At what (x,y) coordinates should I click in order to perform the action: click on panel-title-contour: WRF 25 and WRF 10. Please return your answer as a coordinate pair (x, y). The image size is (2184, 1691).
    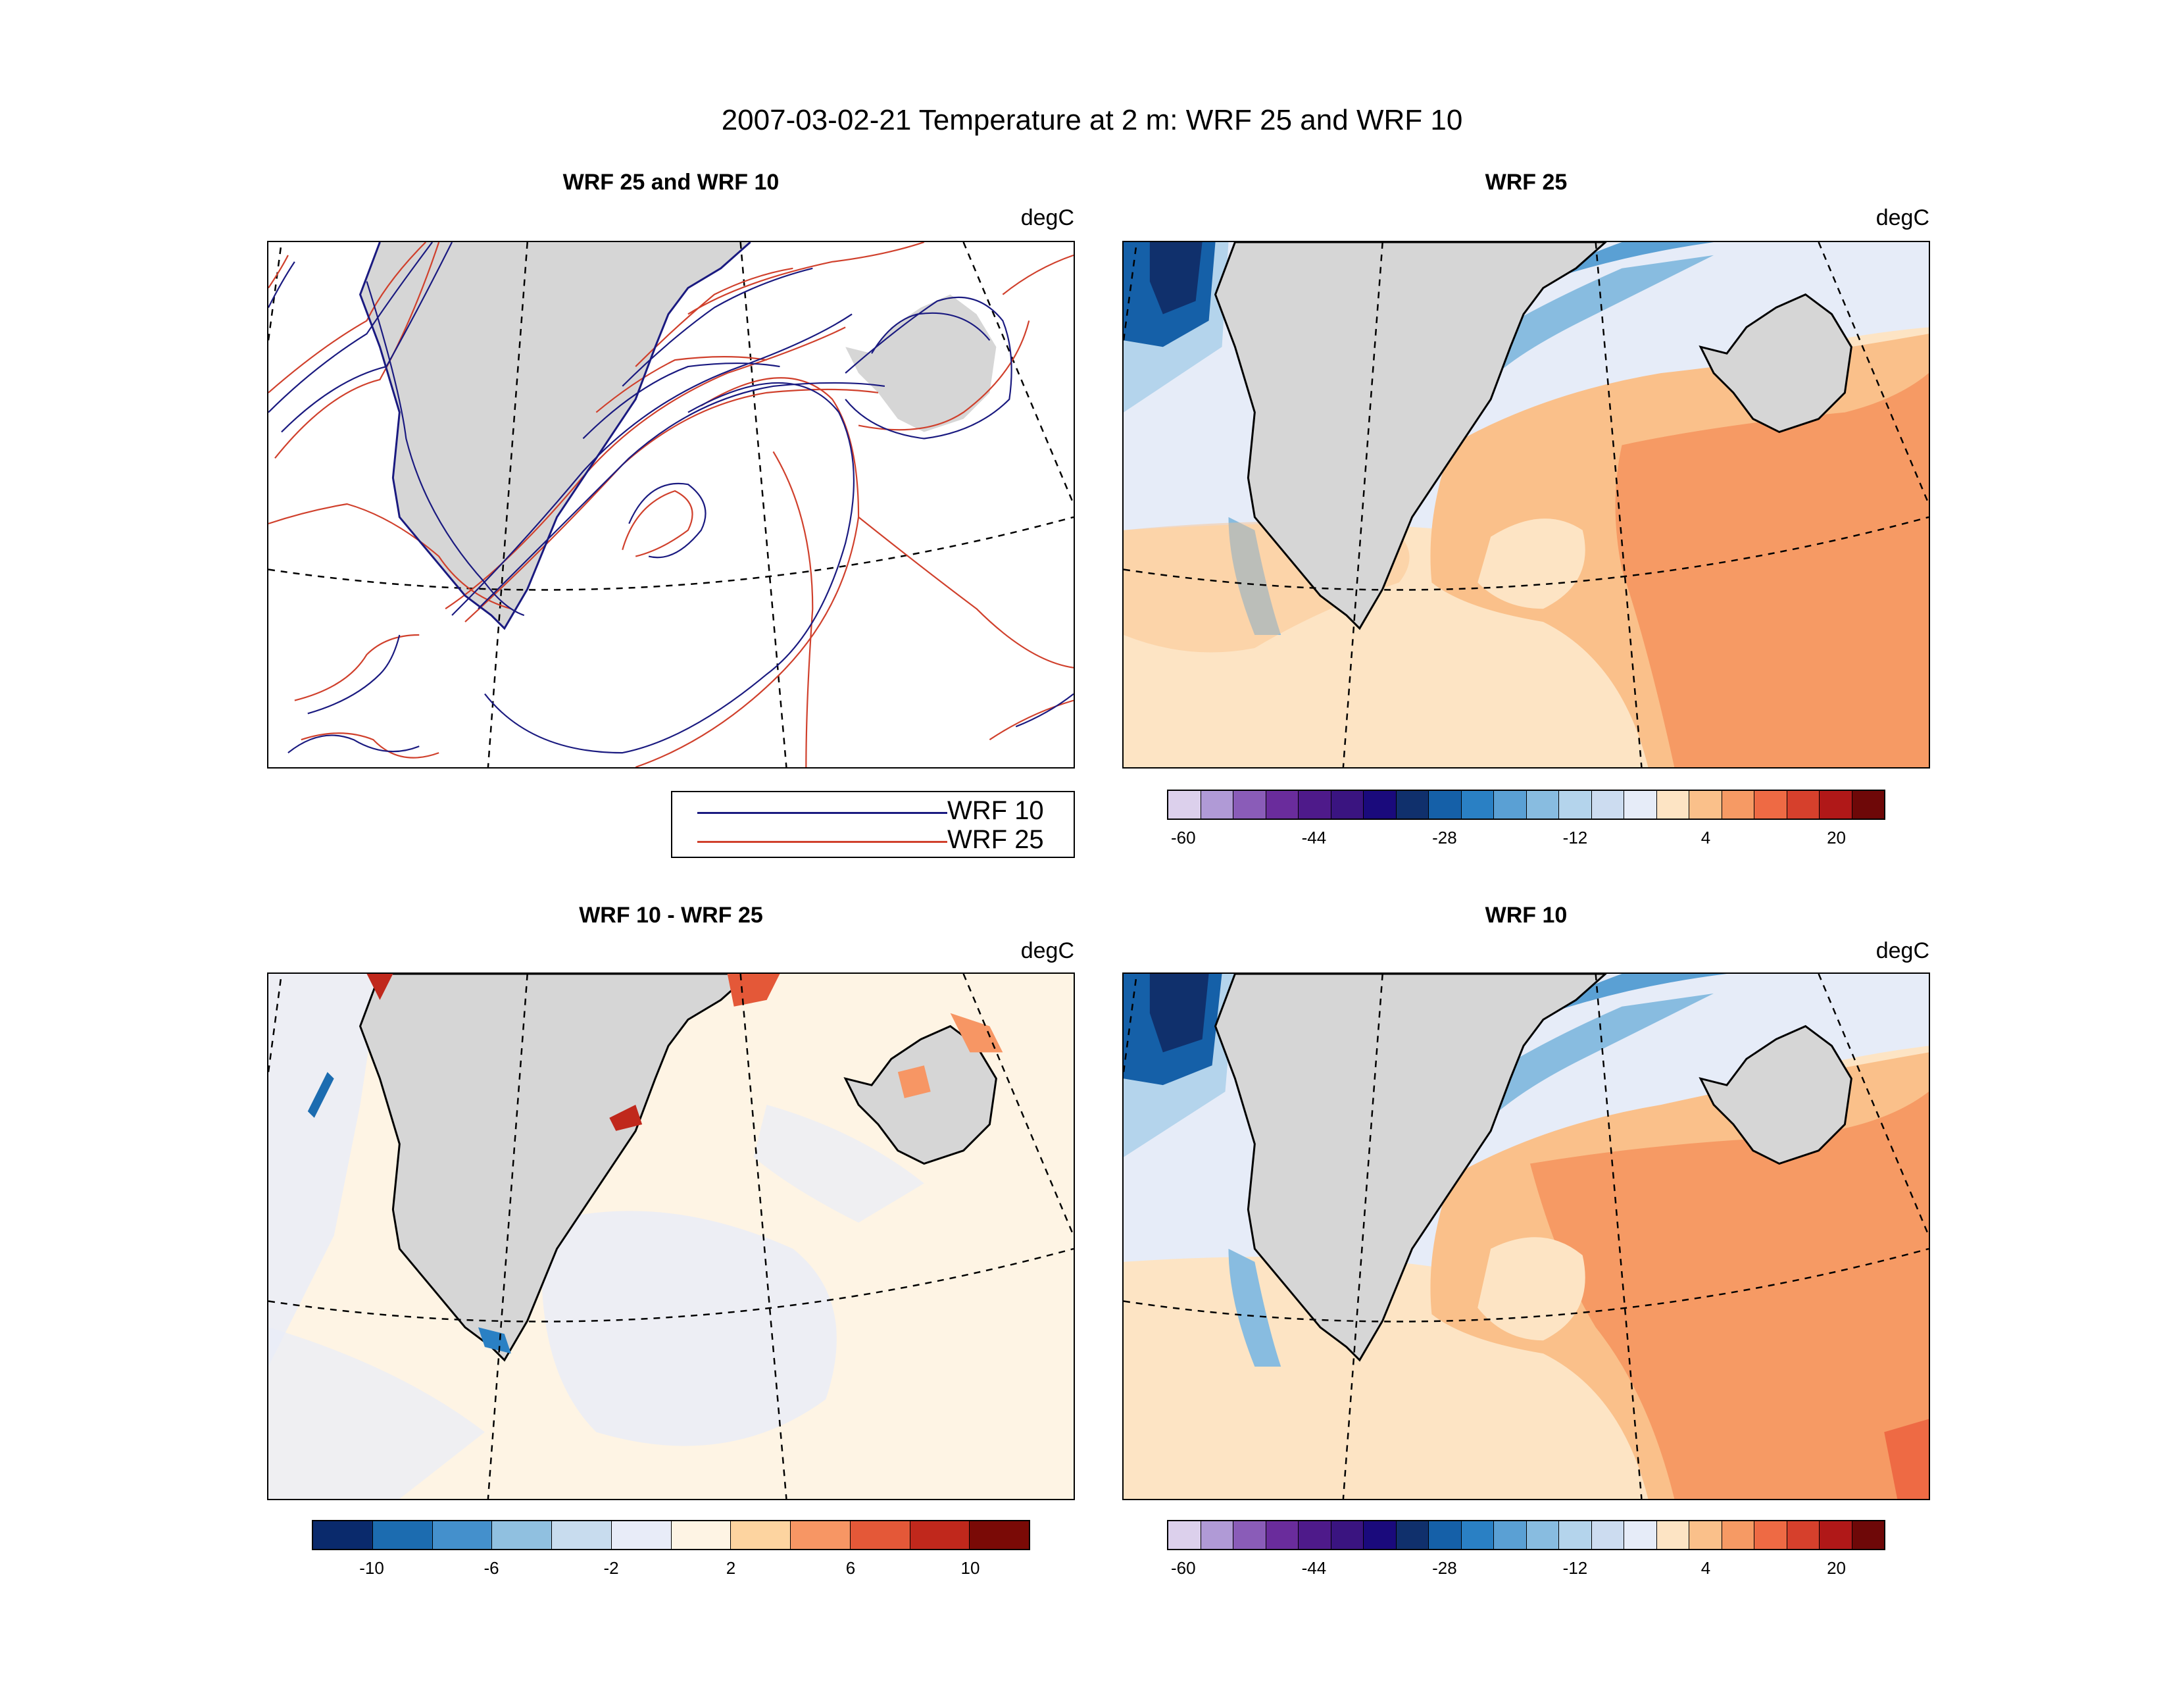
    Looking at the image, I should click on (671, 182).